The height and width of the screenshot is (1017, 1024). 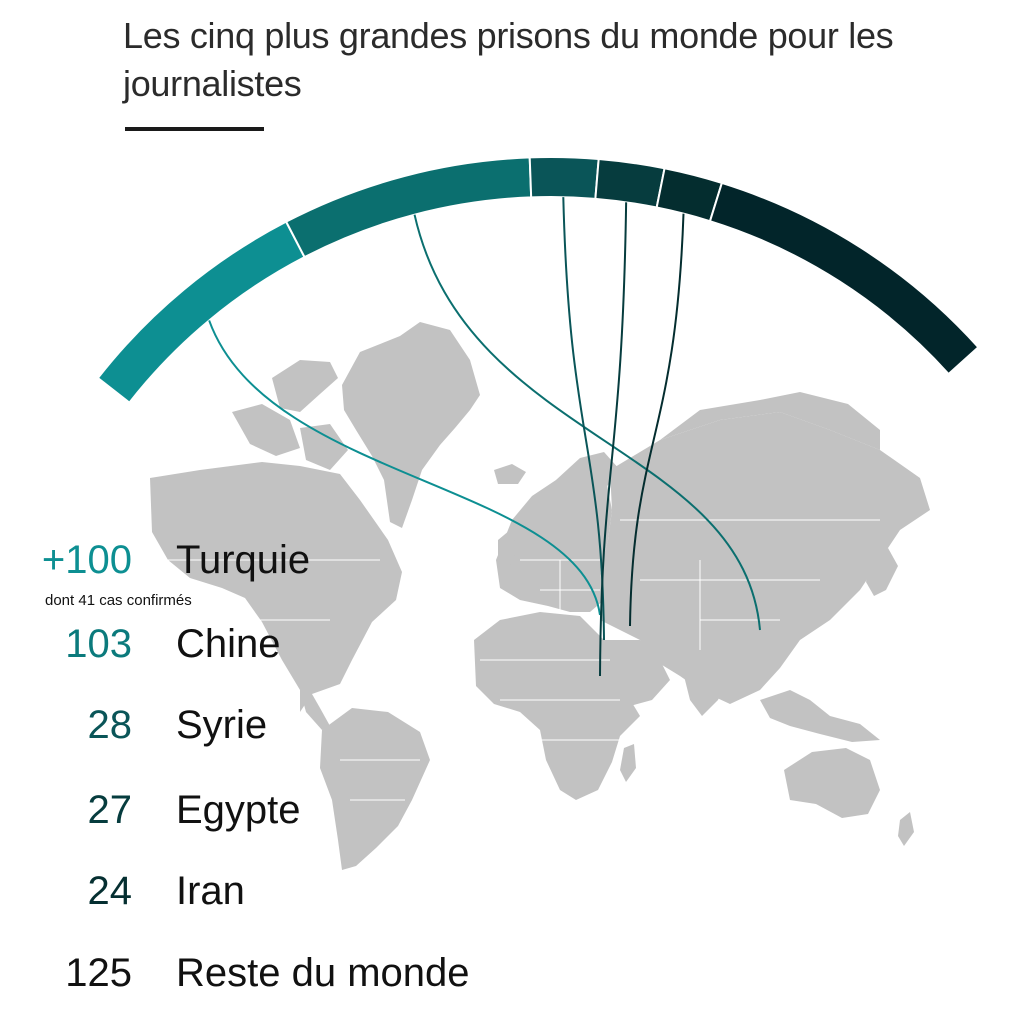 What do you see at coordinates (770, 421) in the screenshot?
I see `map-russia-north` at bounding box center [770, 421].